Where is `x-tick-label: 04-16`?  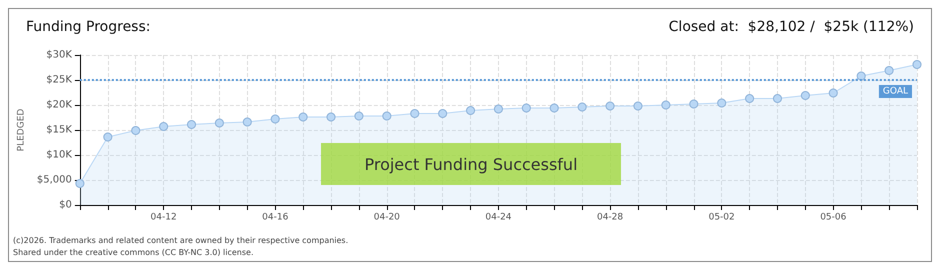
x-tick-label: 04-16 is located at coordinates (275, 217).